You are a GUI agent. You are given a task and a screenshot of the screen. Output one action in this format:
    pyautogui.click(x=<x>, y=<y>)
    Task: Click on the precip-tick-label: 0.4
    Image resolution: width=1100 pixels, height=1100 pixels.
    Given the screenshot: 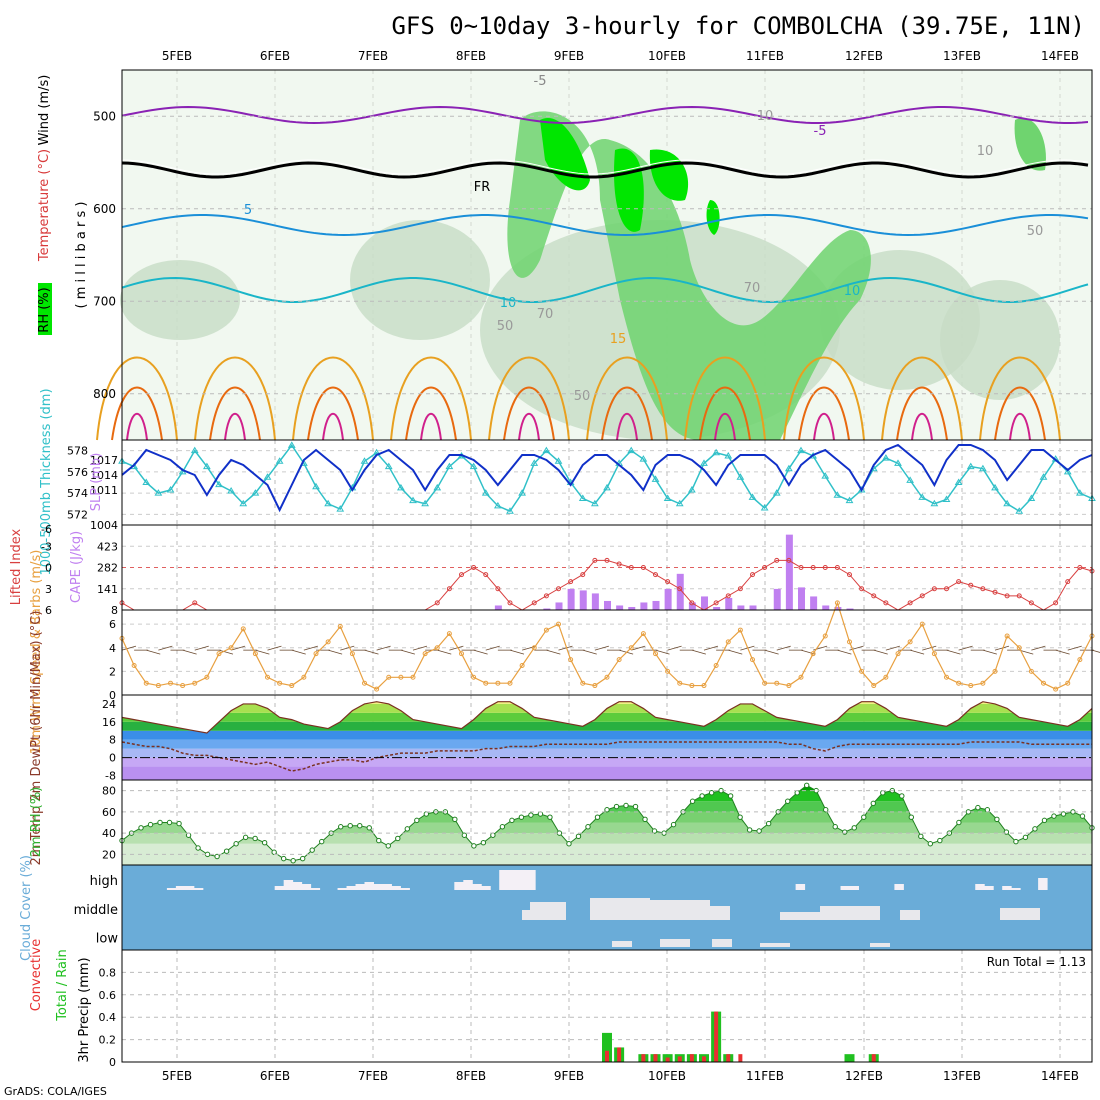 What is the action you would take?
    pyautogui.click(x=108, y=1017)
    